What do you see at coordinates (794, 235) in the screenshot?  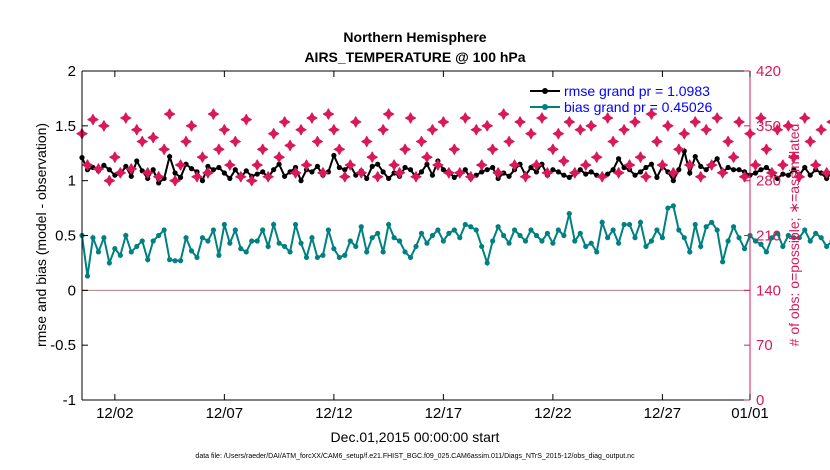 I see `y-axis-label-right: # of obs: o=possible; ∗=assimilated` at bounding box center [794, 235].